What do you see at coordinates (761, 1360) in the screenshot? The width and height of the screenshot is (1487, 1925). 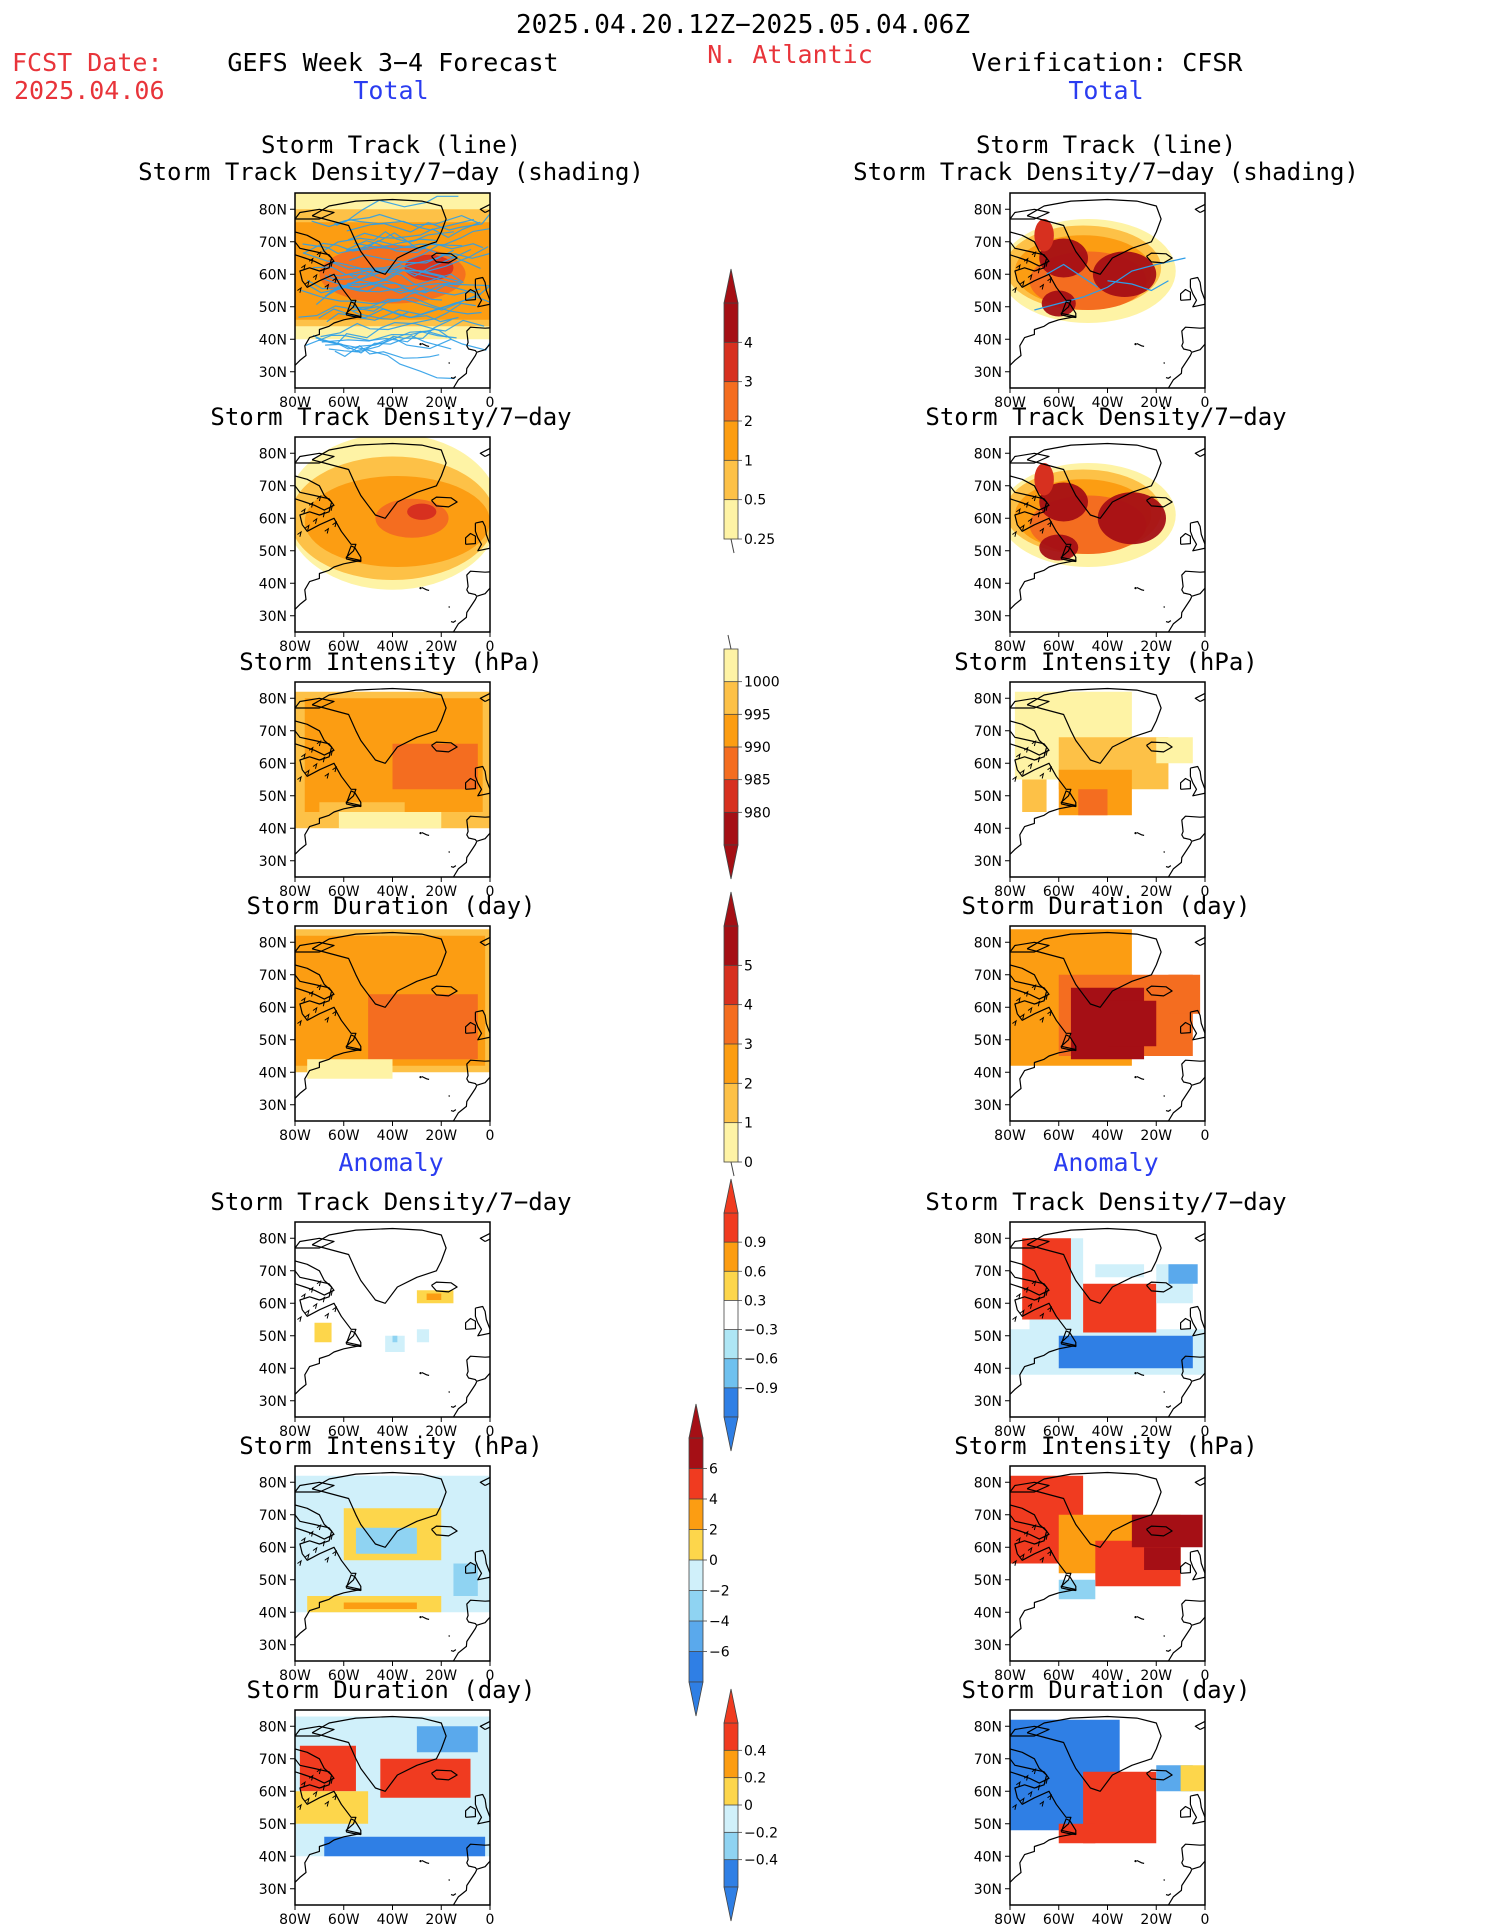 I see `svg-text: −0.6` at bounding box center [761, 1360].